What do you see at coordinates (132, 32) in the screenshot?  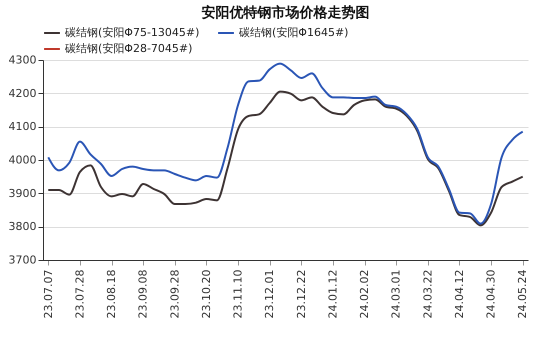 I see `legend-label: 碳结钢(安阳Φ75-13045#)` at bounding box center [132, 32].